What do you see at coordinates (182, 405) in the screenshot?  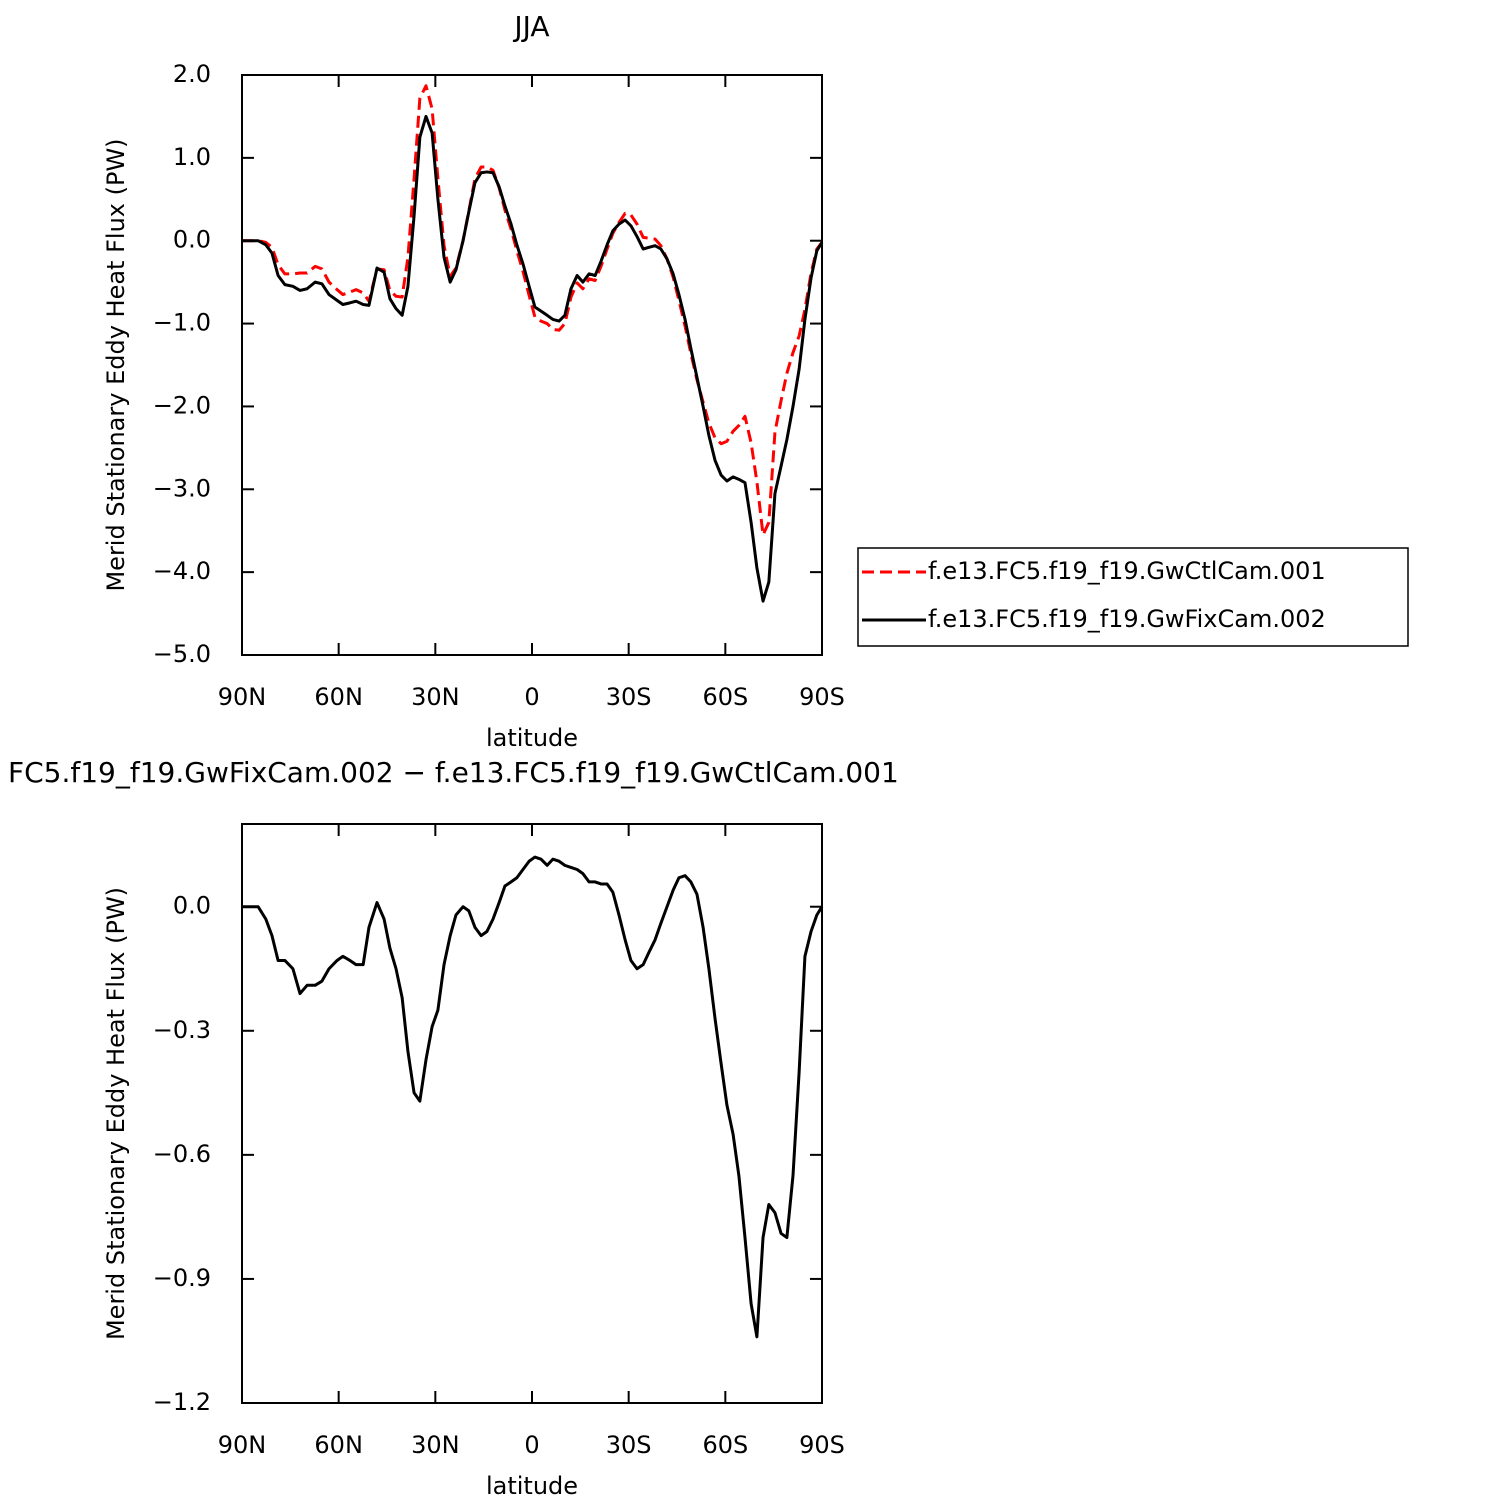 I see `y-tick-label: −2.0` at bounding box center [182, 405].